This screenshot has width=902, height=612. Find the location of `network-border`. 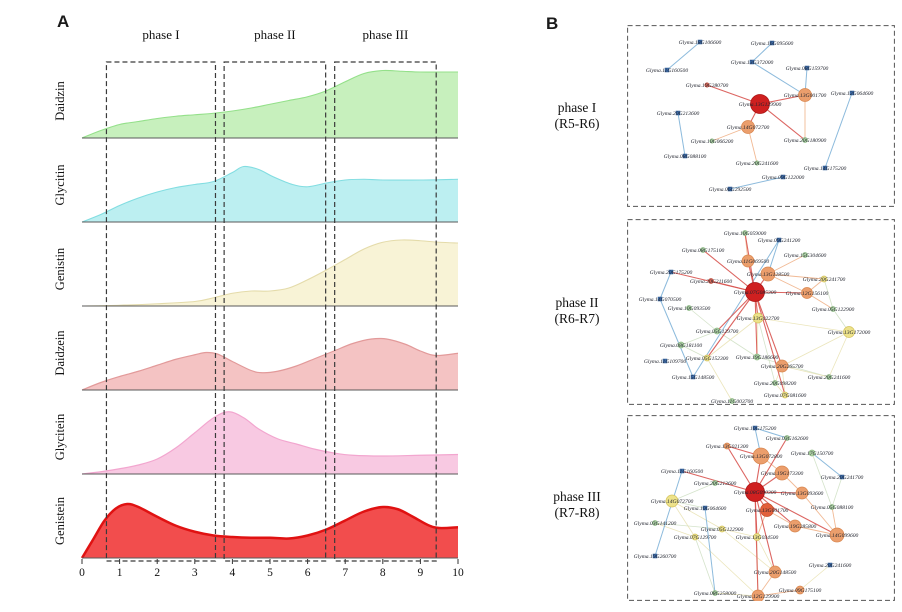

network-border is located at coordinates (761, 116).